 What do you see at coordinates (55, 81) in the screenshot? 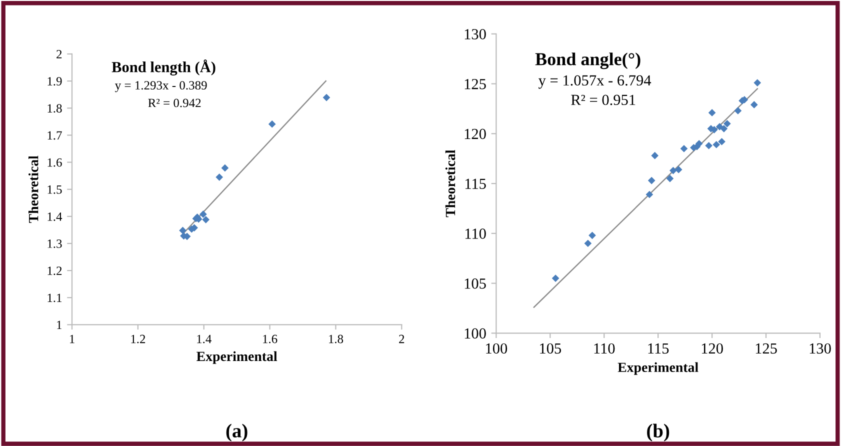
I see `y-tick-label: 1.9` at bounding box center [55, 81].